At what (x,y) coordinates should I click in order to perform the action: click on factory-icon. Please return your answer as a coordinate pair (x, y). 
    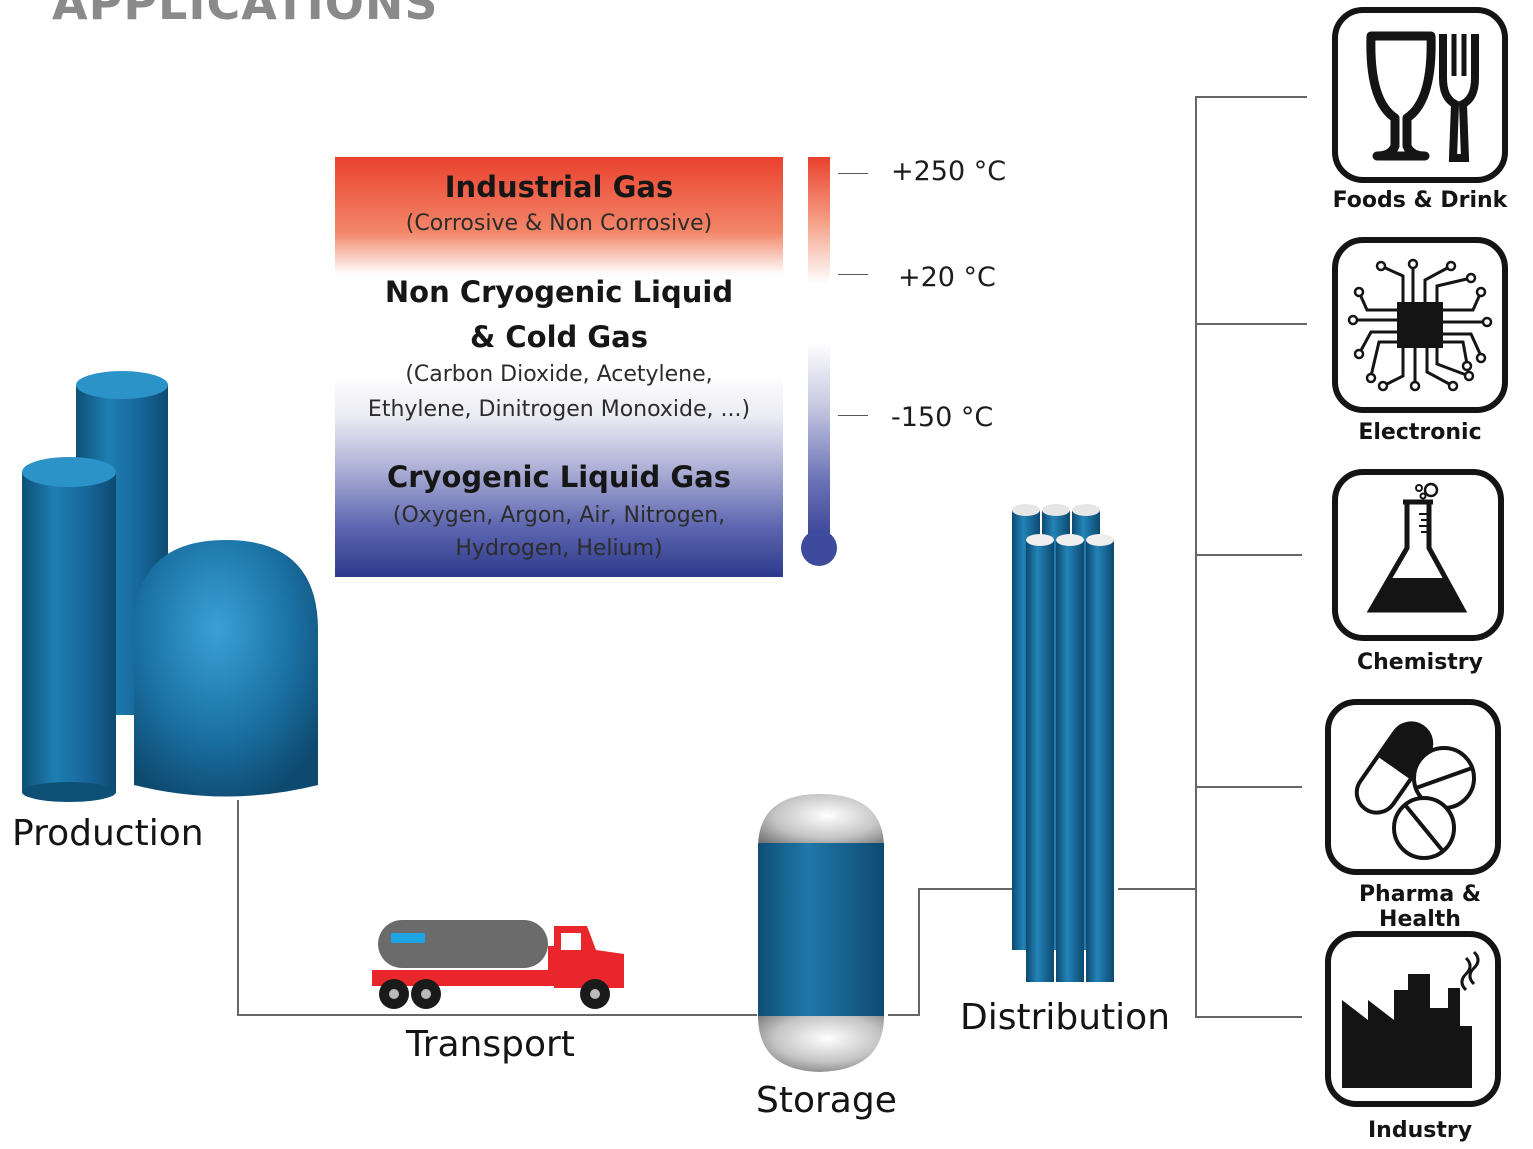
    Looking at the image, I should click on (1413, 1019).